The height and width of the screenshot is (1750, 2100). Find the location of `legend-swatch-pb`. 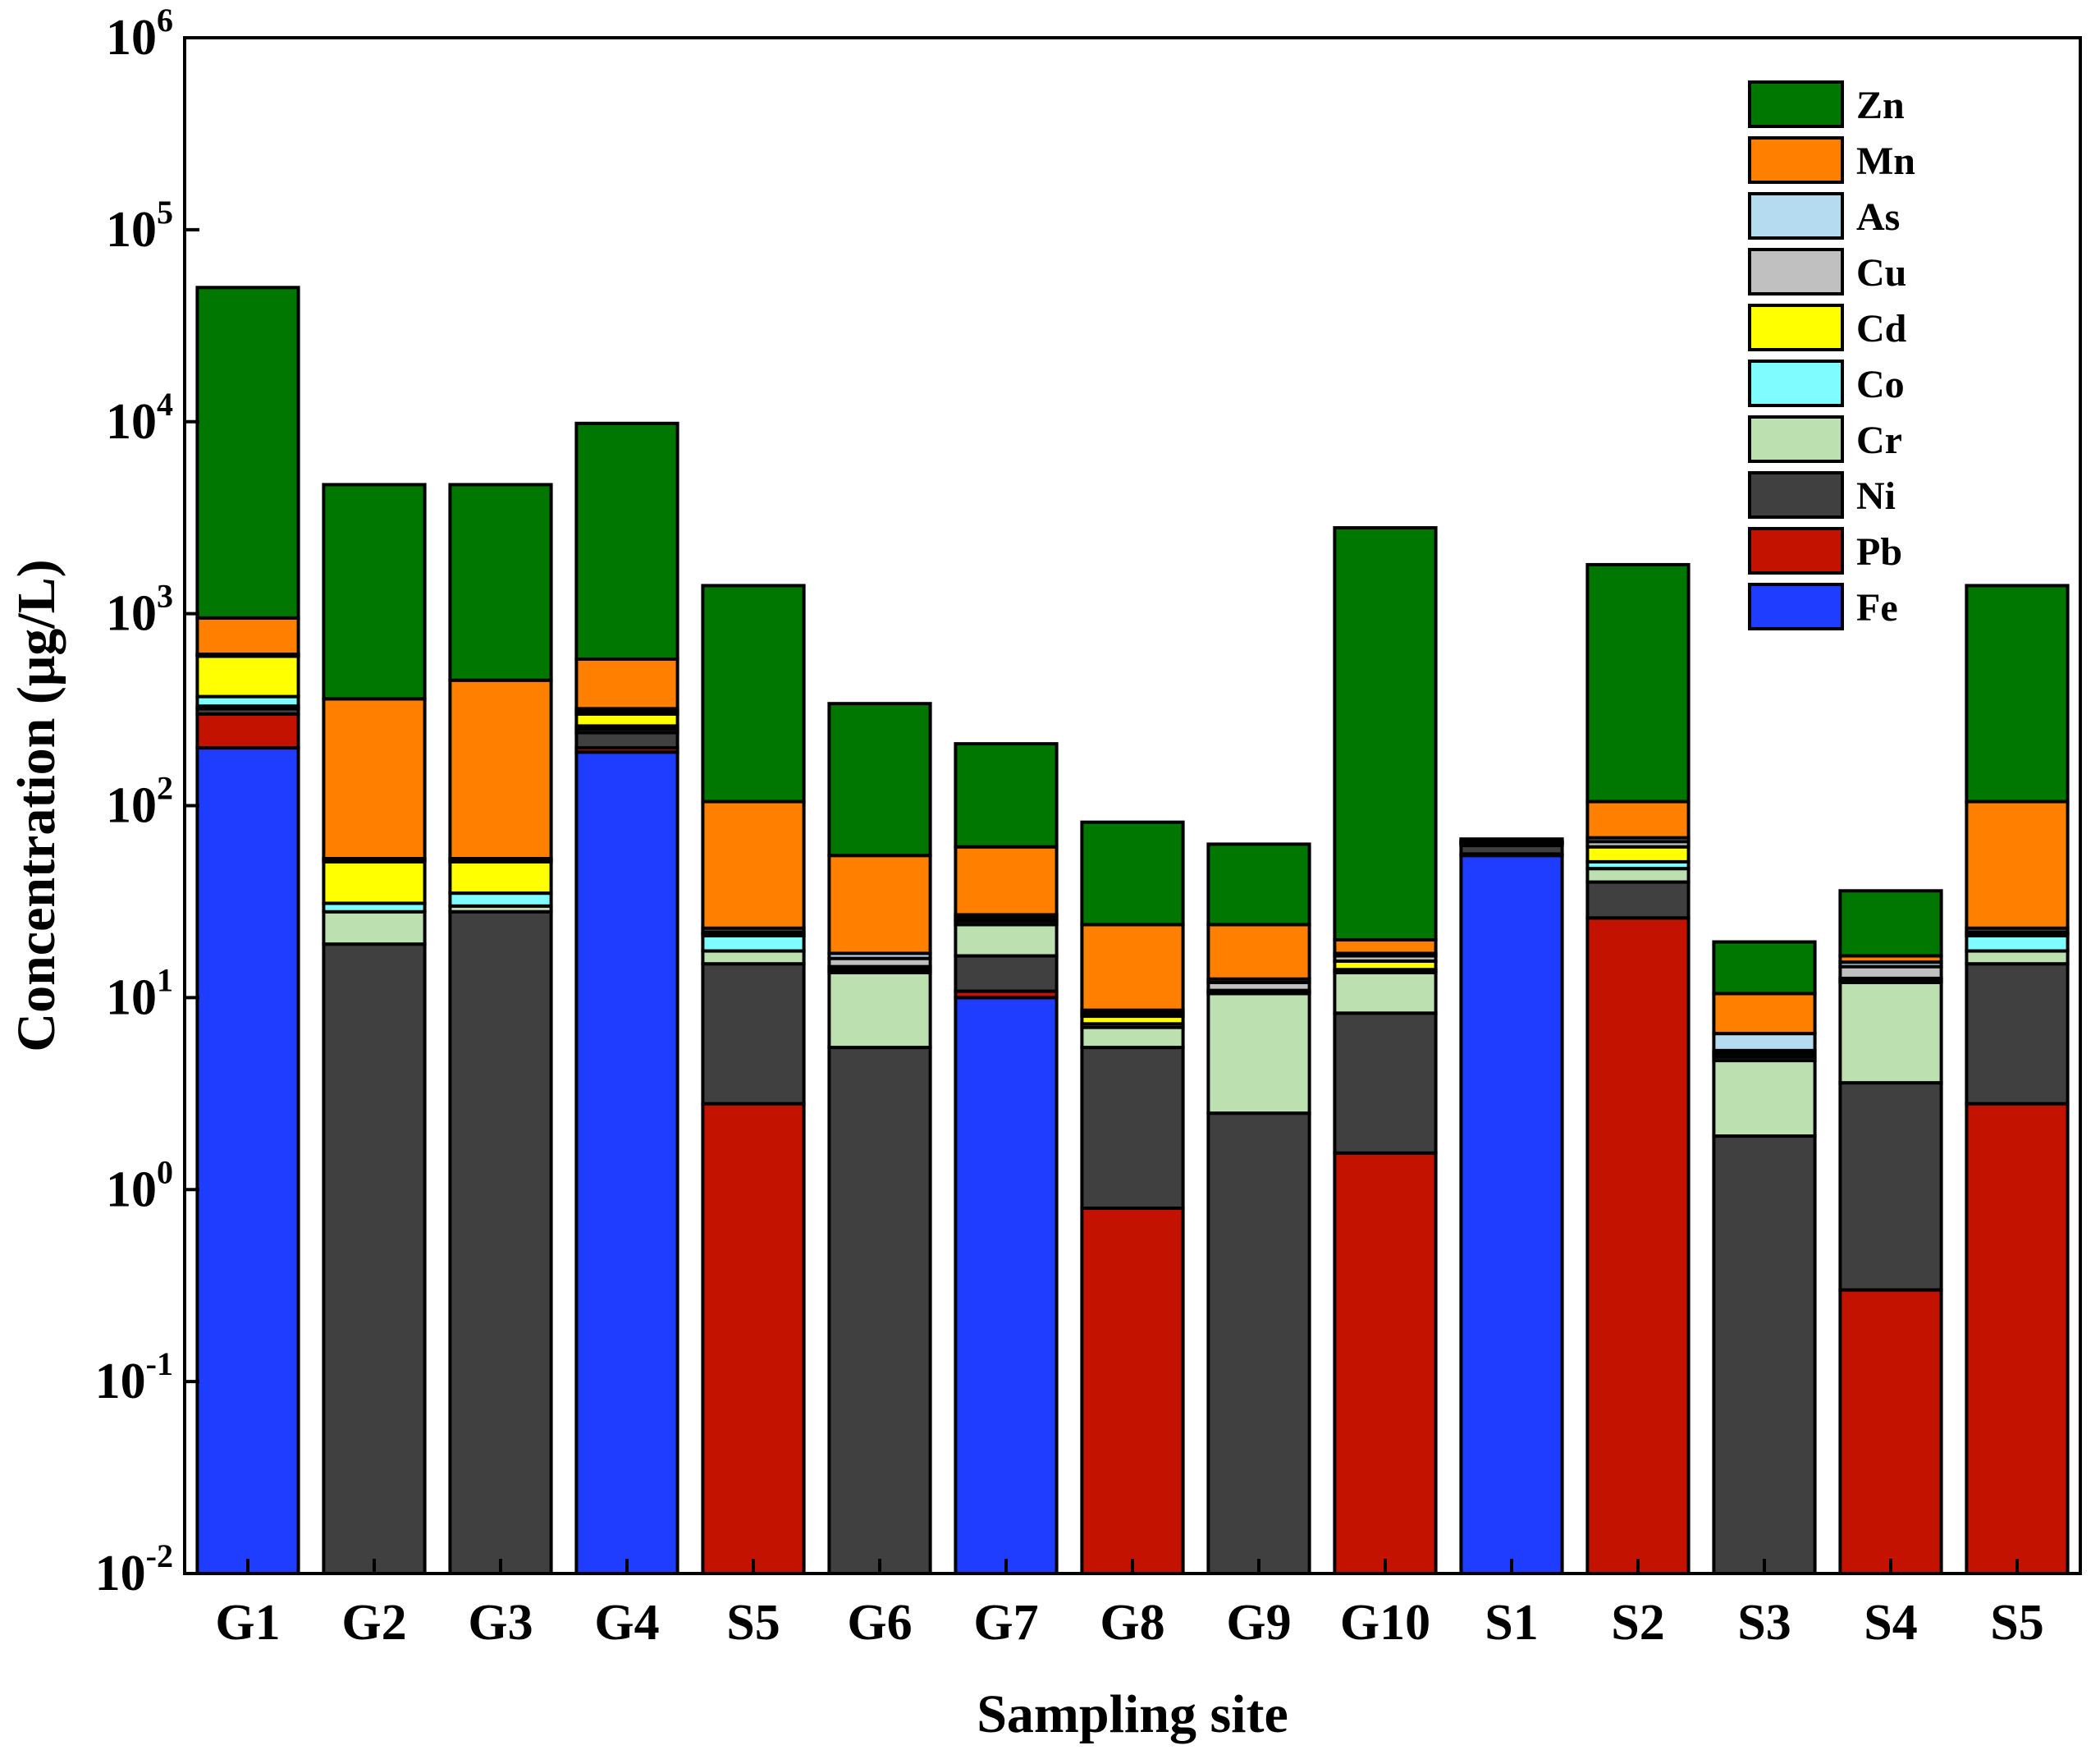

legend-swatch-pb is located at coordinates (1796, 551).